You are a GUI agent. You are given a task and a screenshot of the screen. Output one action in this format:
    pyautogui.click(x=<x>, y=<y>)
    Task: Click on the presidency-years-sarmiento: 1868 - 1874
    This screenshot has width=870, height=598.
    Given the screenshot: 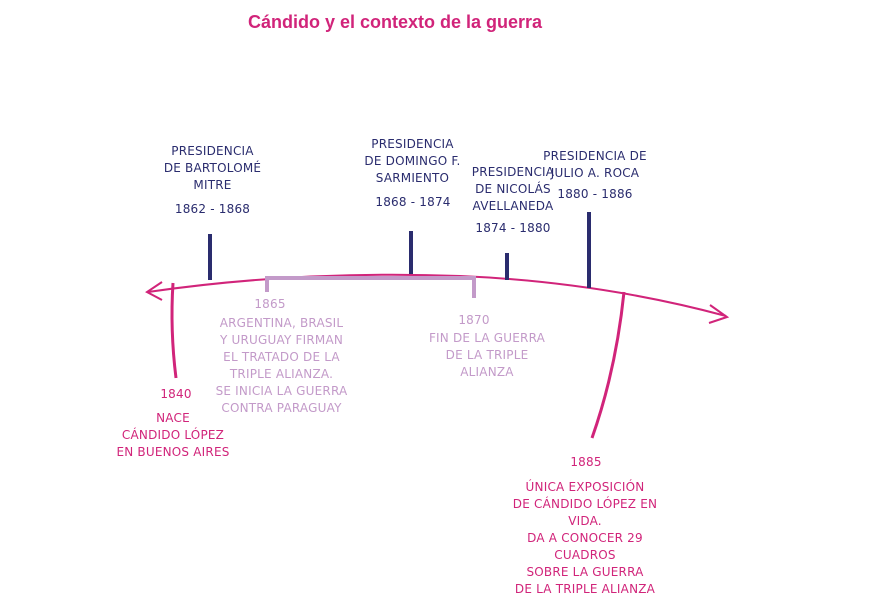 What is the action you would take?
    pyautogui.click(x=413, y=202)
    